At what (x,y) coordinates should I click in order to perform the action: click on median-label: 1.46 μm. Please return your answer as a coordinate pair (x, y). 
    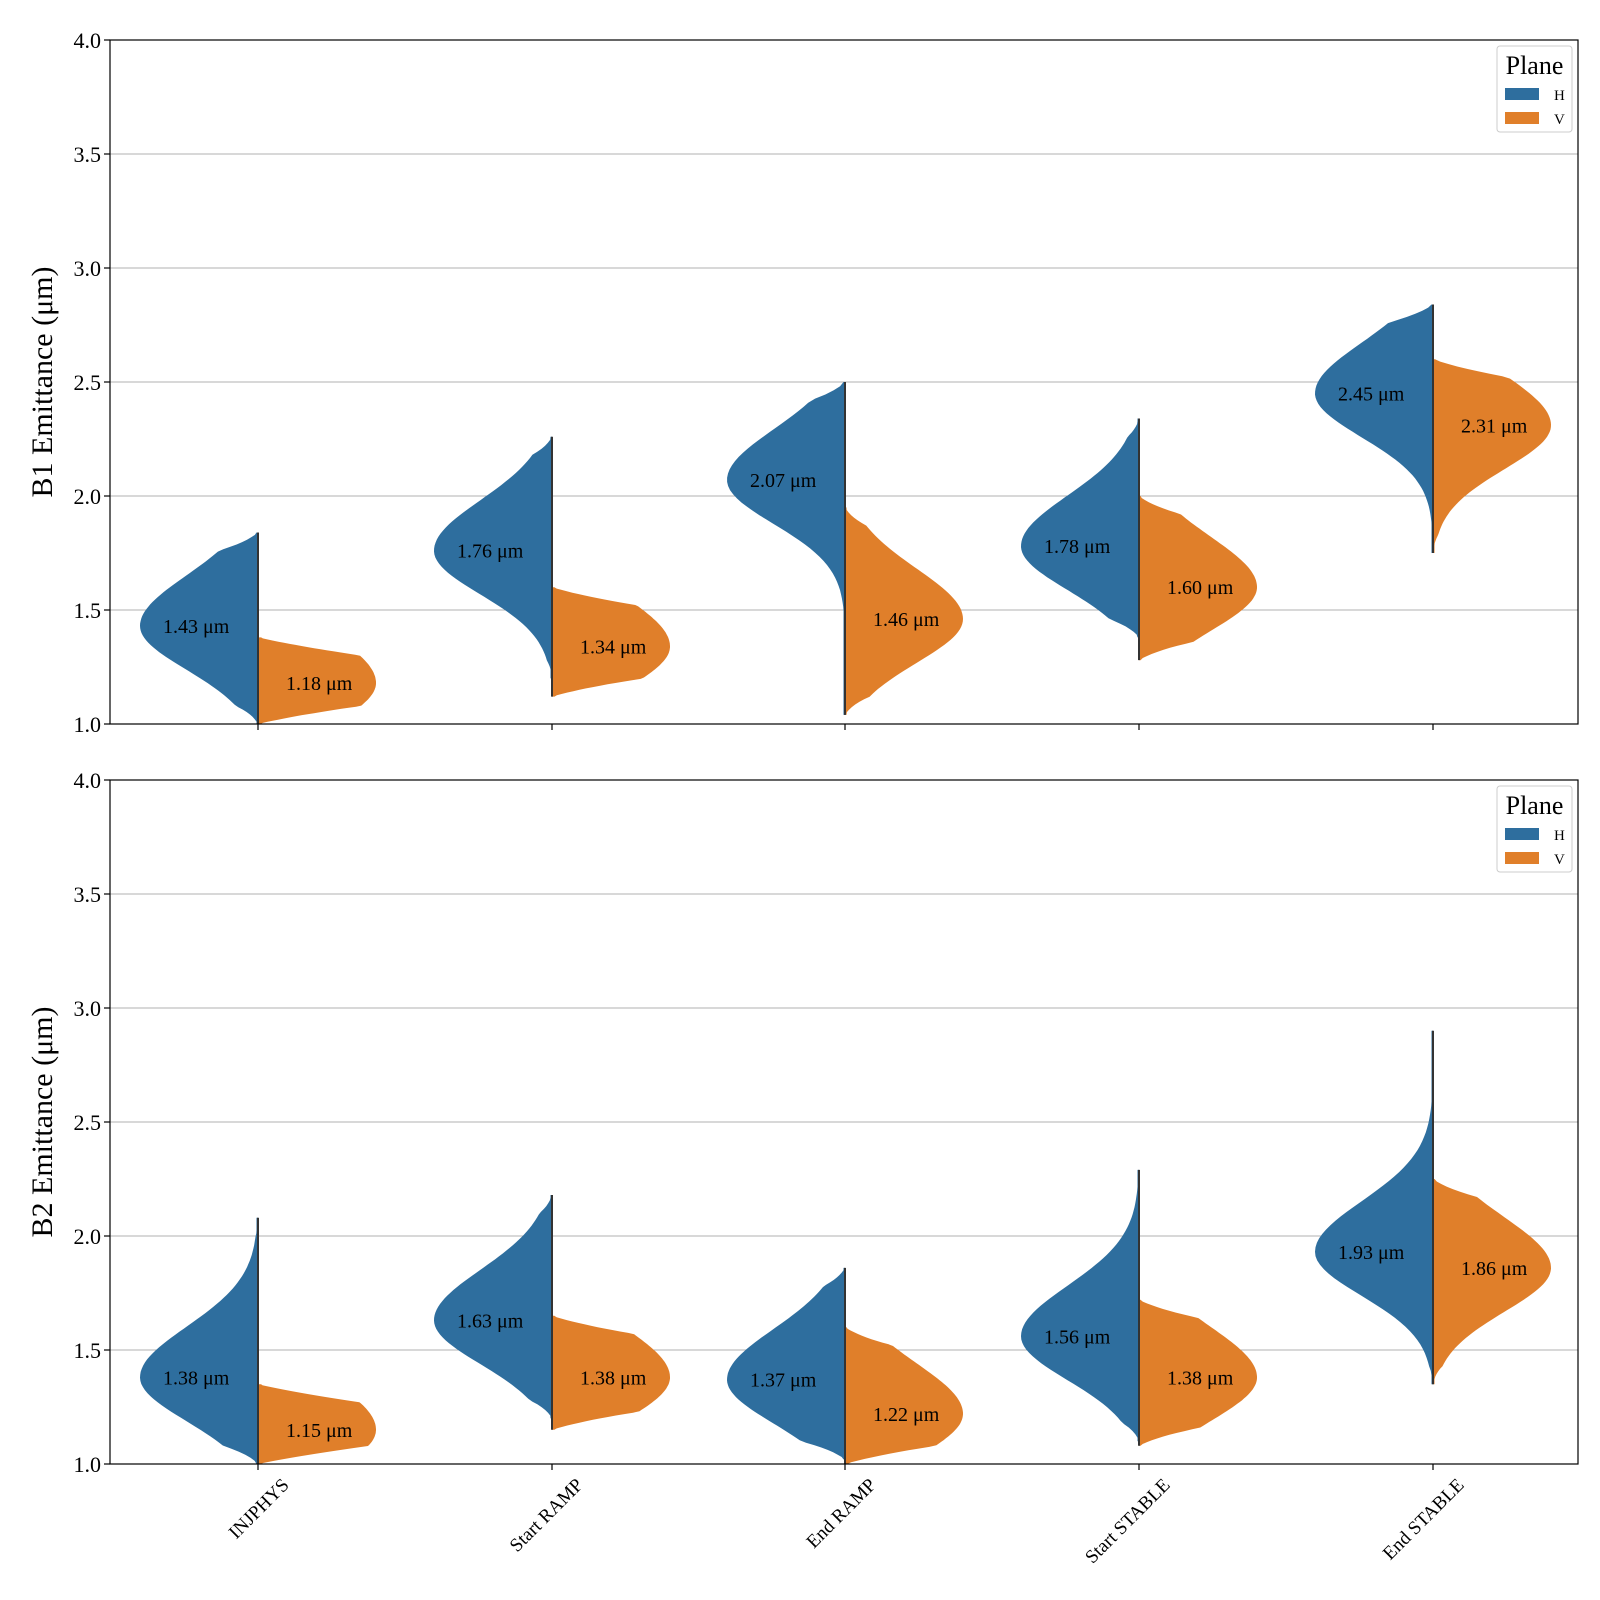
    Looking at the image, I should click on (906, 620).